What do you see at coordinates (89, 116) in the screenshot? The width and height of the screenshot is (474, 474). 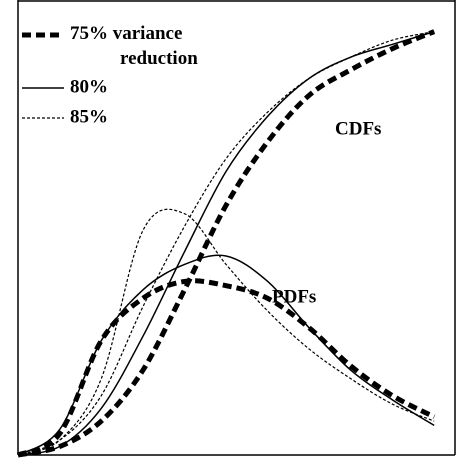 I see `legend-label: 85%` at bounding box center [89, 116].